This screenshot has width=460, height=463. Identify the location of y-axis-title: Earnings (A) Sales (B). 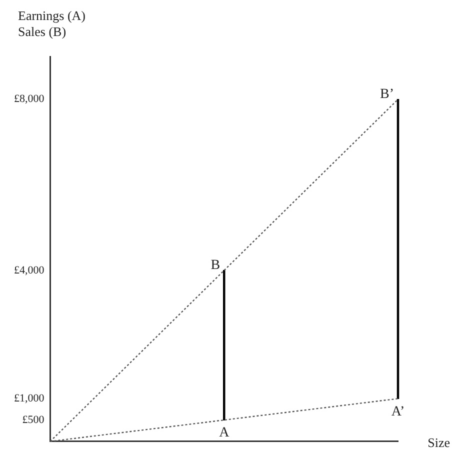
(52, 24).